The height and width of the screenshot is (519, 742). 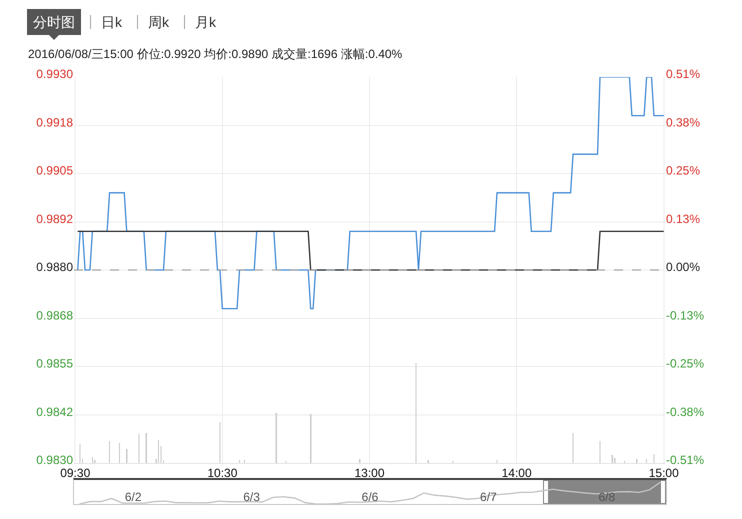 I want to click on x-tick-label: 6/3, so click(x=251, y=497).